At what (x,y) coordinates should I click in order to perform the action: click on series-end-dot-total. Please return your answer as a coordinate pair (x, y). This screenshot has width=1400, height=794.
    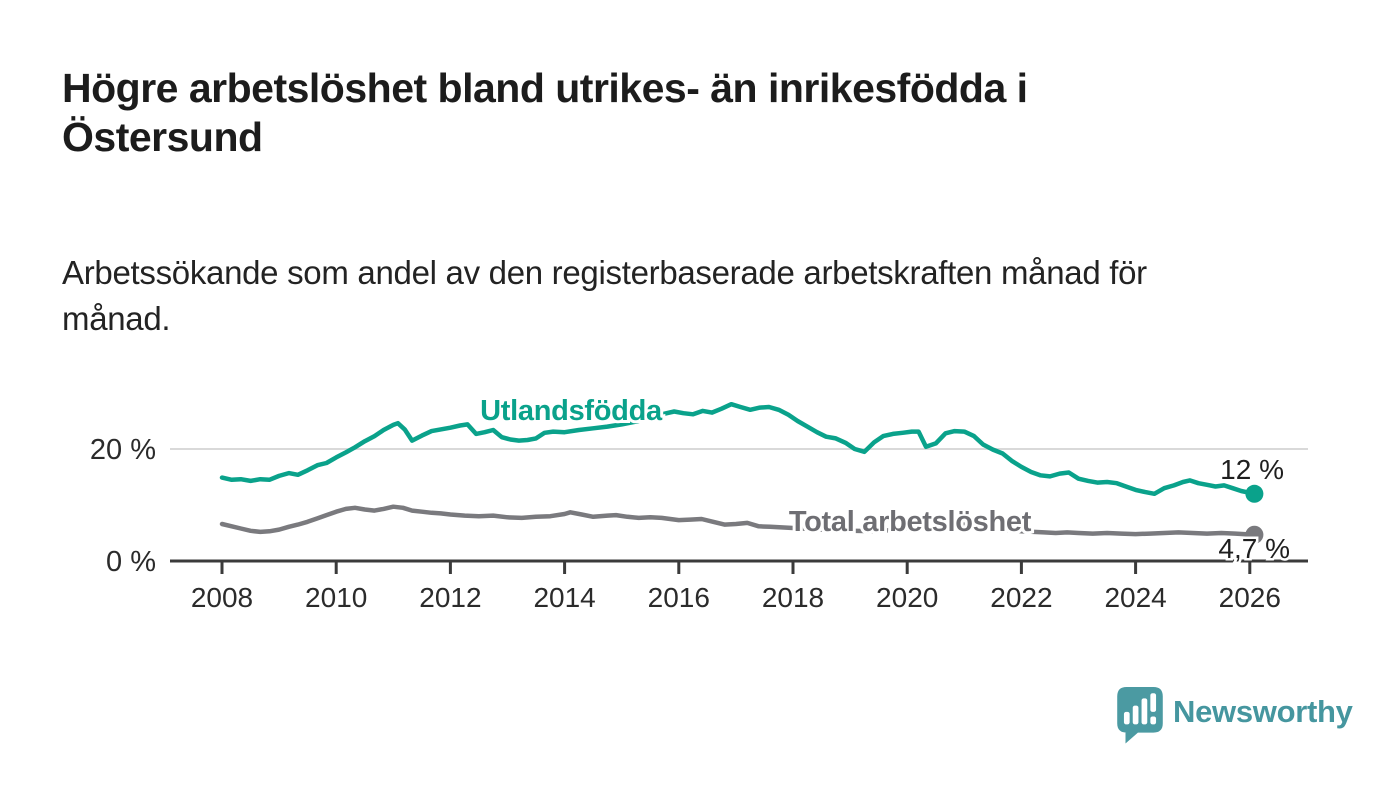
    Looking at the image, I should click on (1254, 534).